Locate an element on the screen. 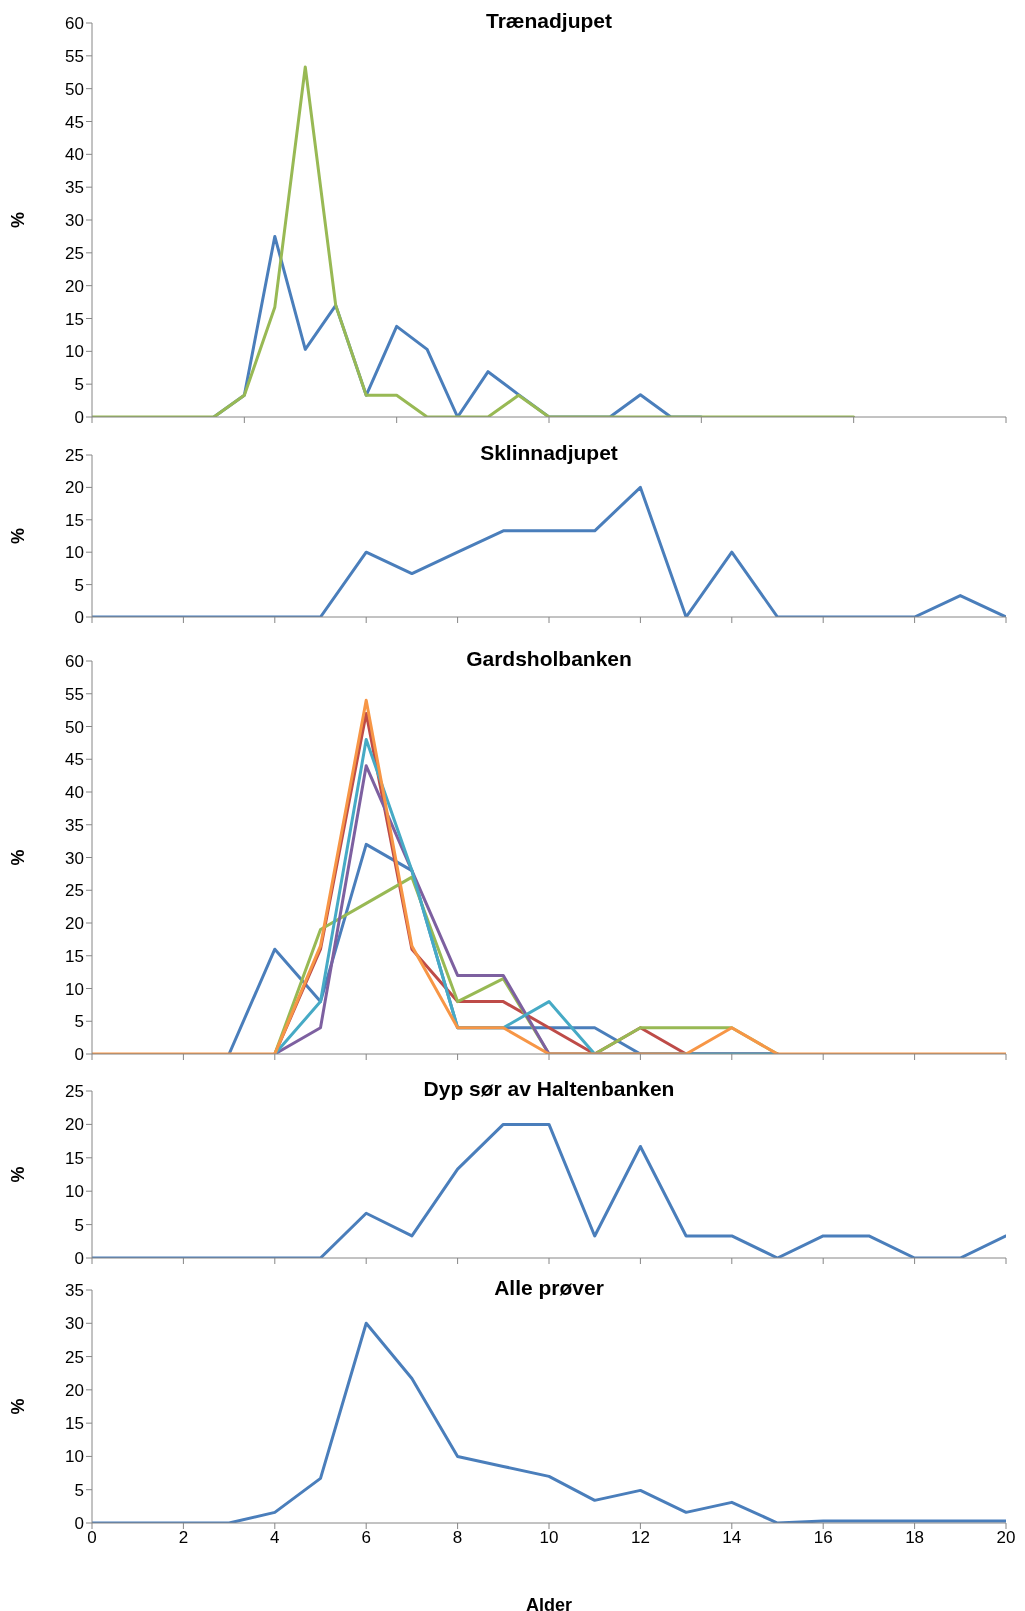 The height and width of the screenshot is (1611, 1025). x-tick-label: 6 is located at coordinates (366, 1538).